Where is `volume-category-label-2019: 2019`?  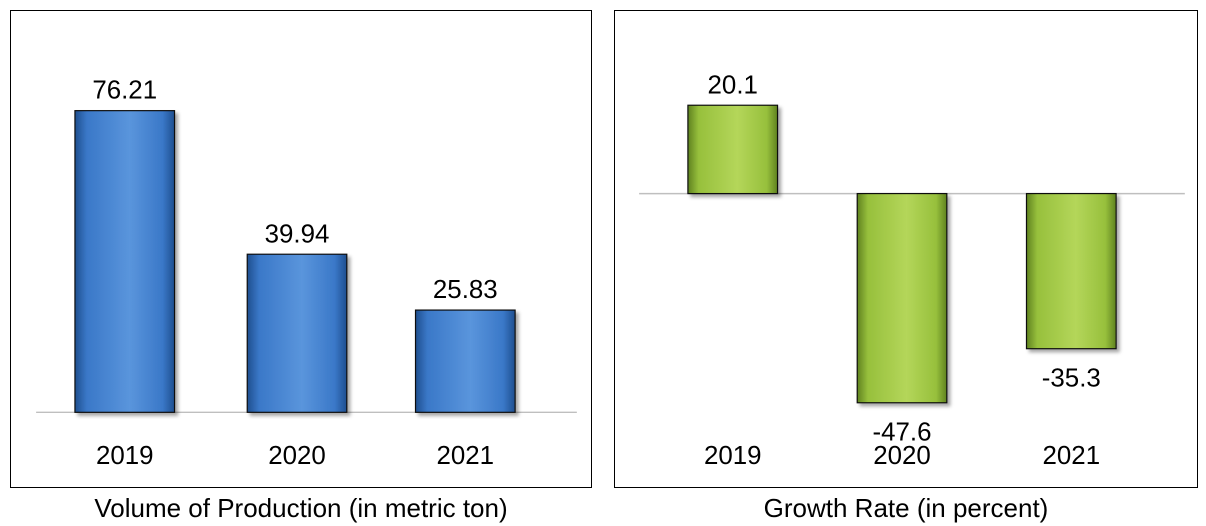 volume-category-label-2019: 2019 is located at coordinates (125, 456).